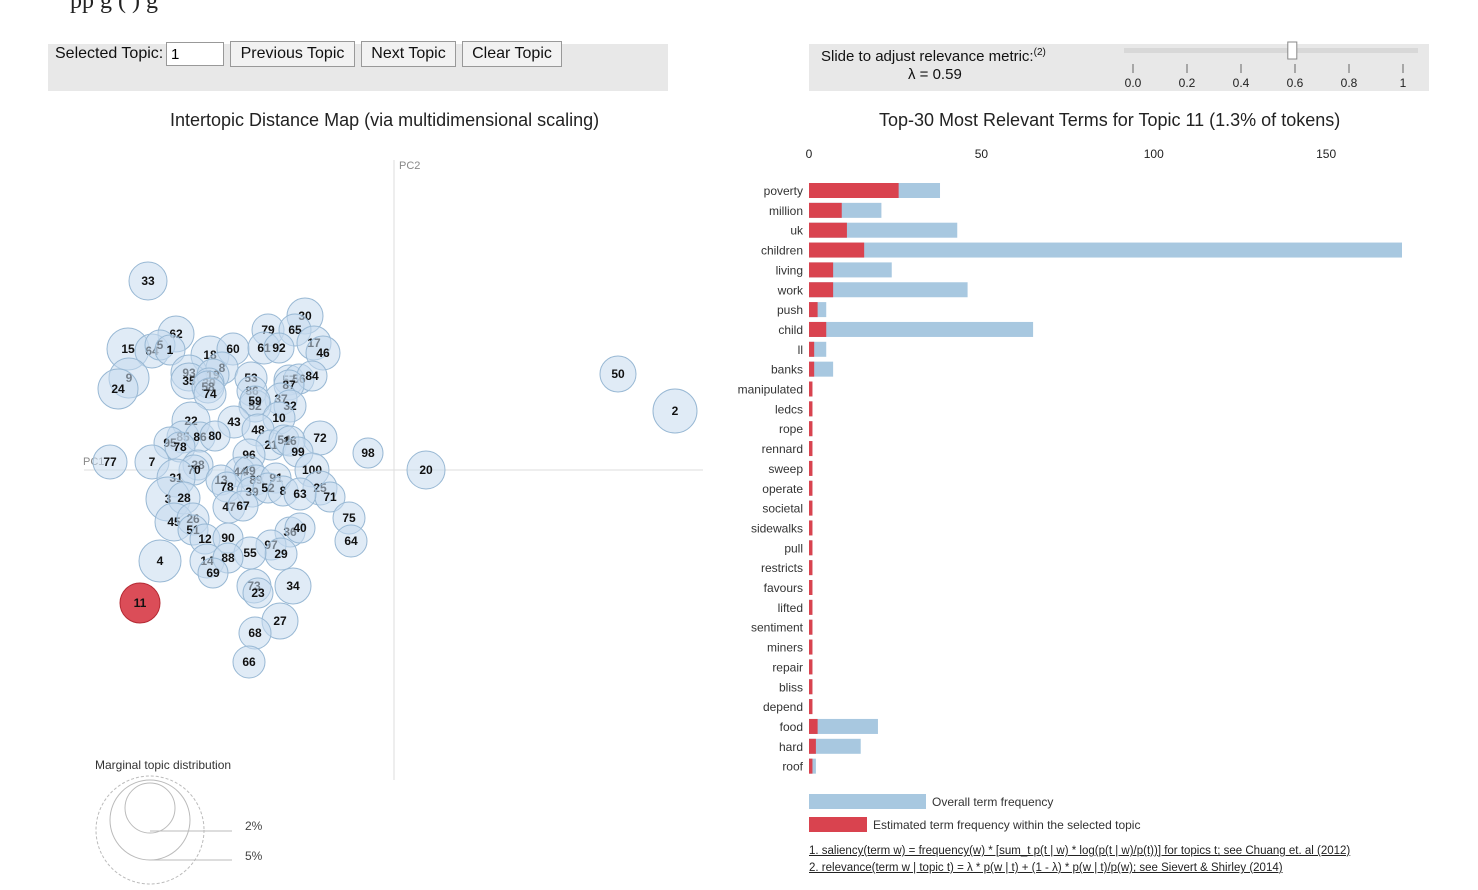 The height and width of the screenshot is (890, 1478). I want to click on term-label-sentiment: sentiment, so click(777, 628).